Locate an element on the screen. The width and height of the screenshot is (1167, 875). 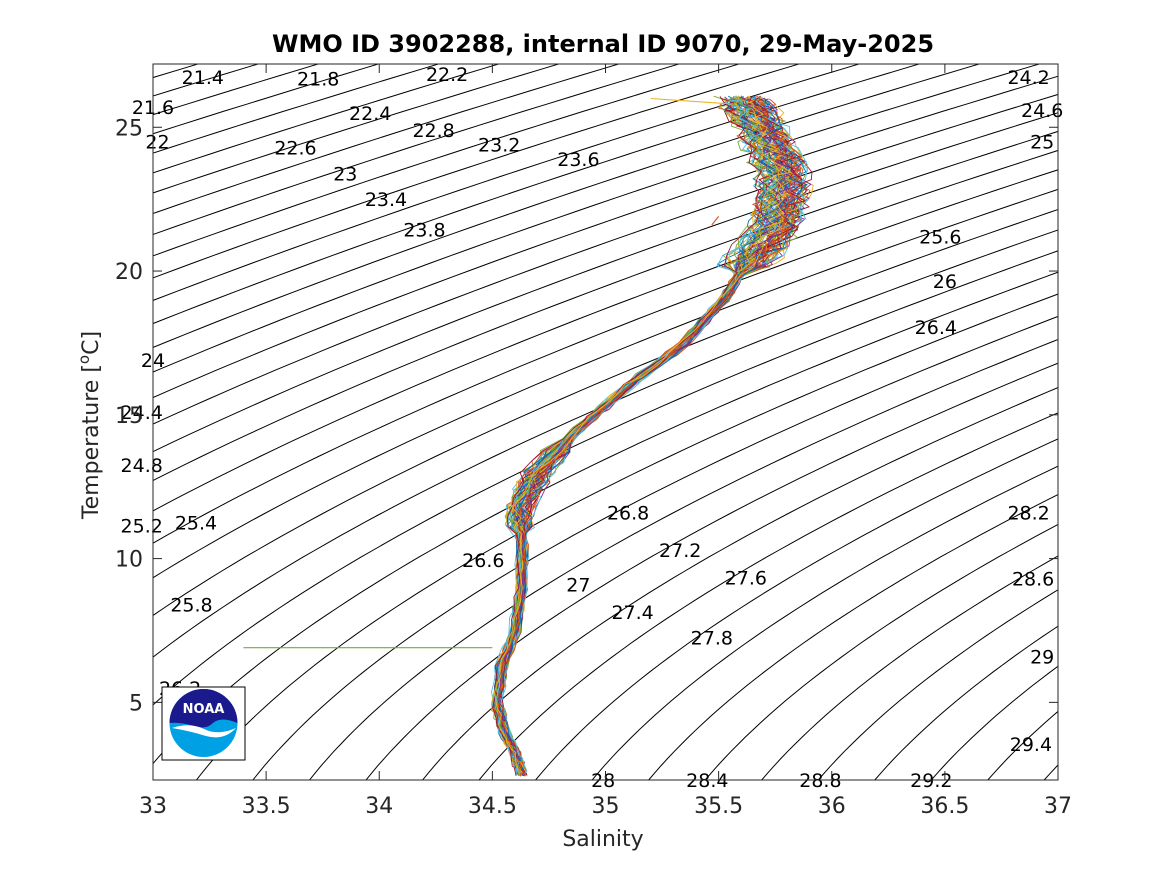
contour-label: 23 is located at coordinates (345, 174).